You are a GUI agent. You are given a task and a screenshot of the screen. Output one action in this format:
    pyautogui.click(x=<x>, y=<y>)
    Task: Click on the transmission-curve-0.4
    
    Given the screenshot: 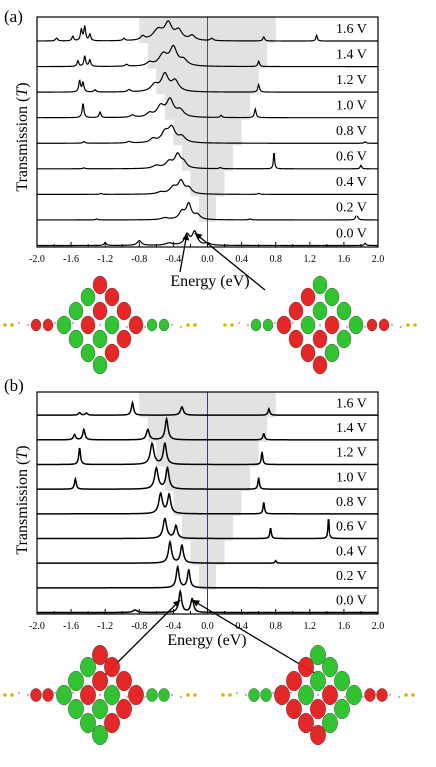 What is the action you would take?
    pyautogui.click(x=207, y=186)
    